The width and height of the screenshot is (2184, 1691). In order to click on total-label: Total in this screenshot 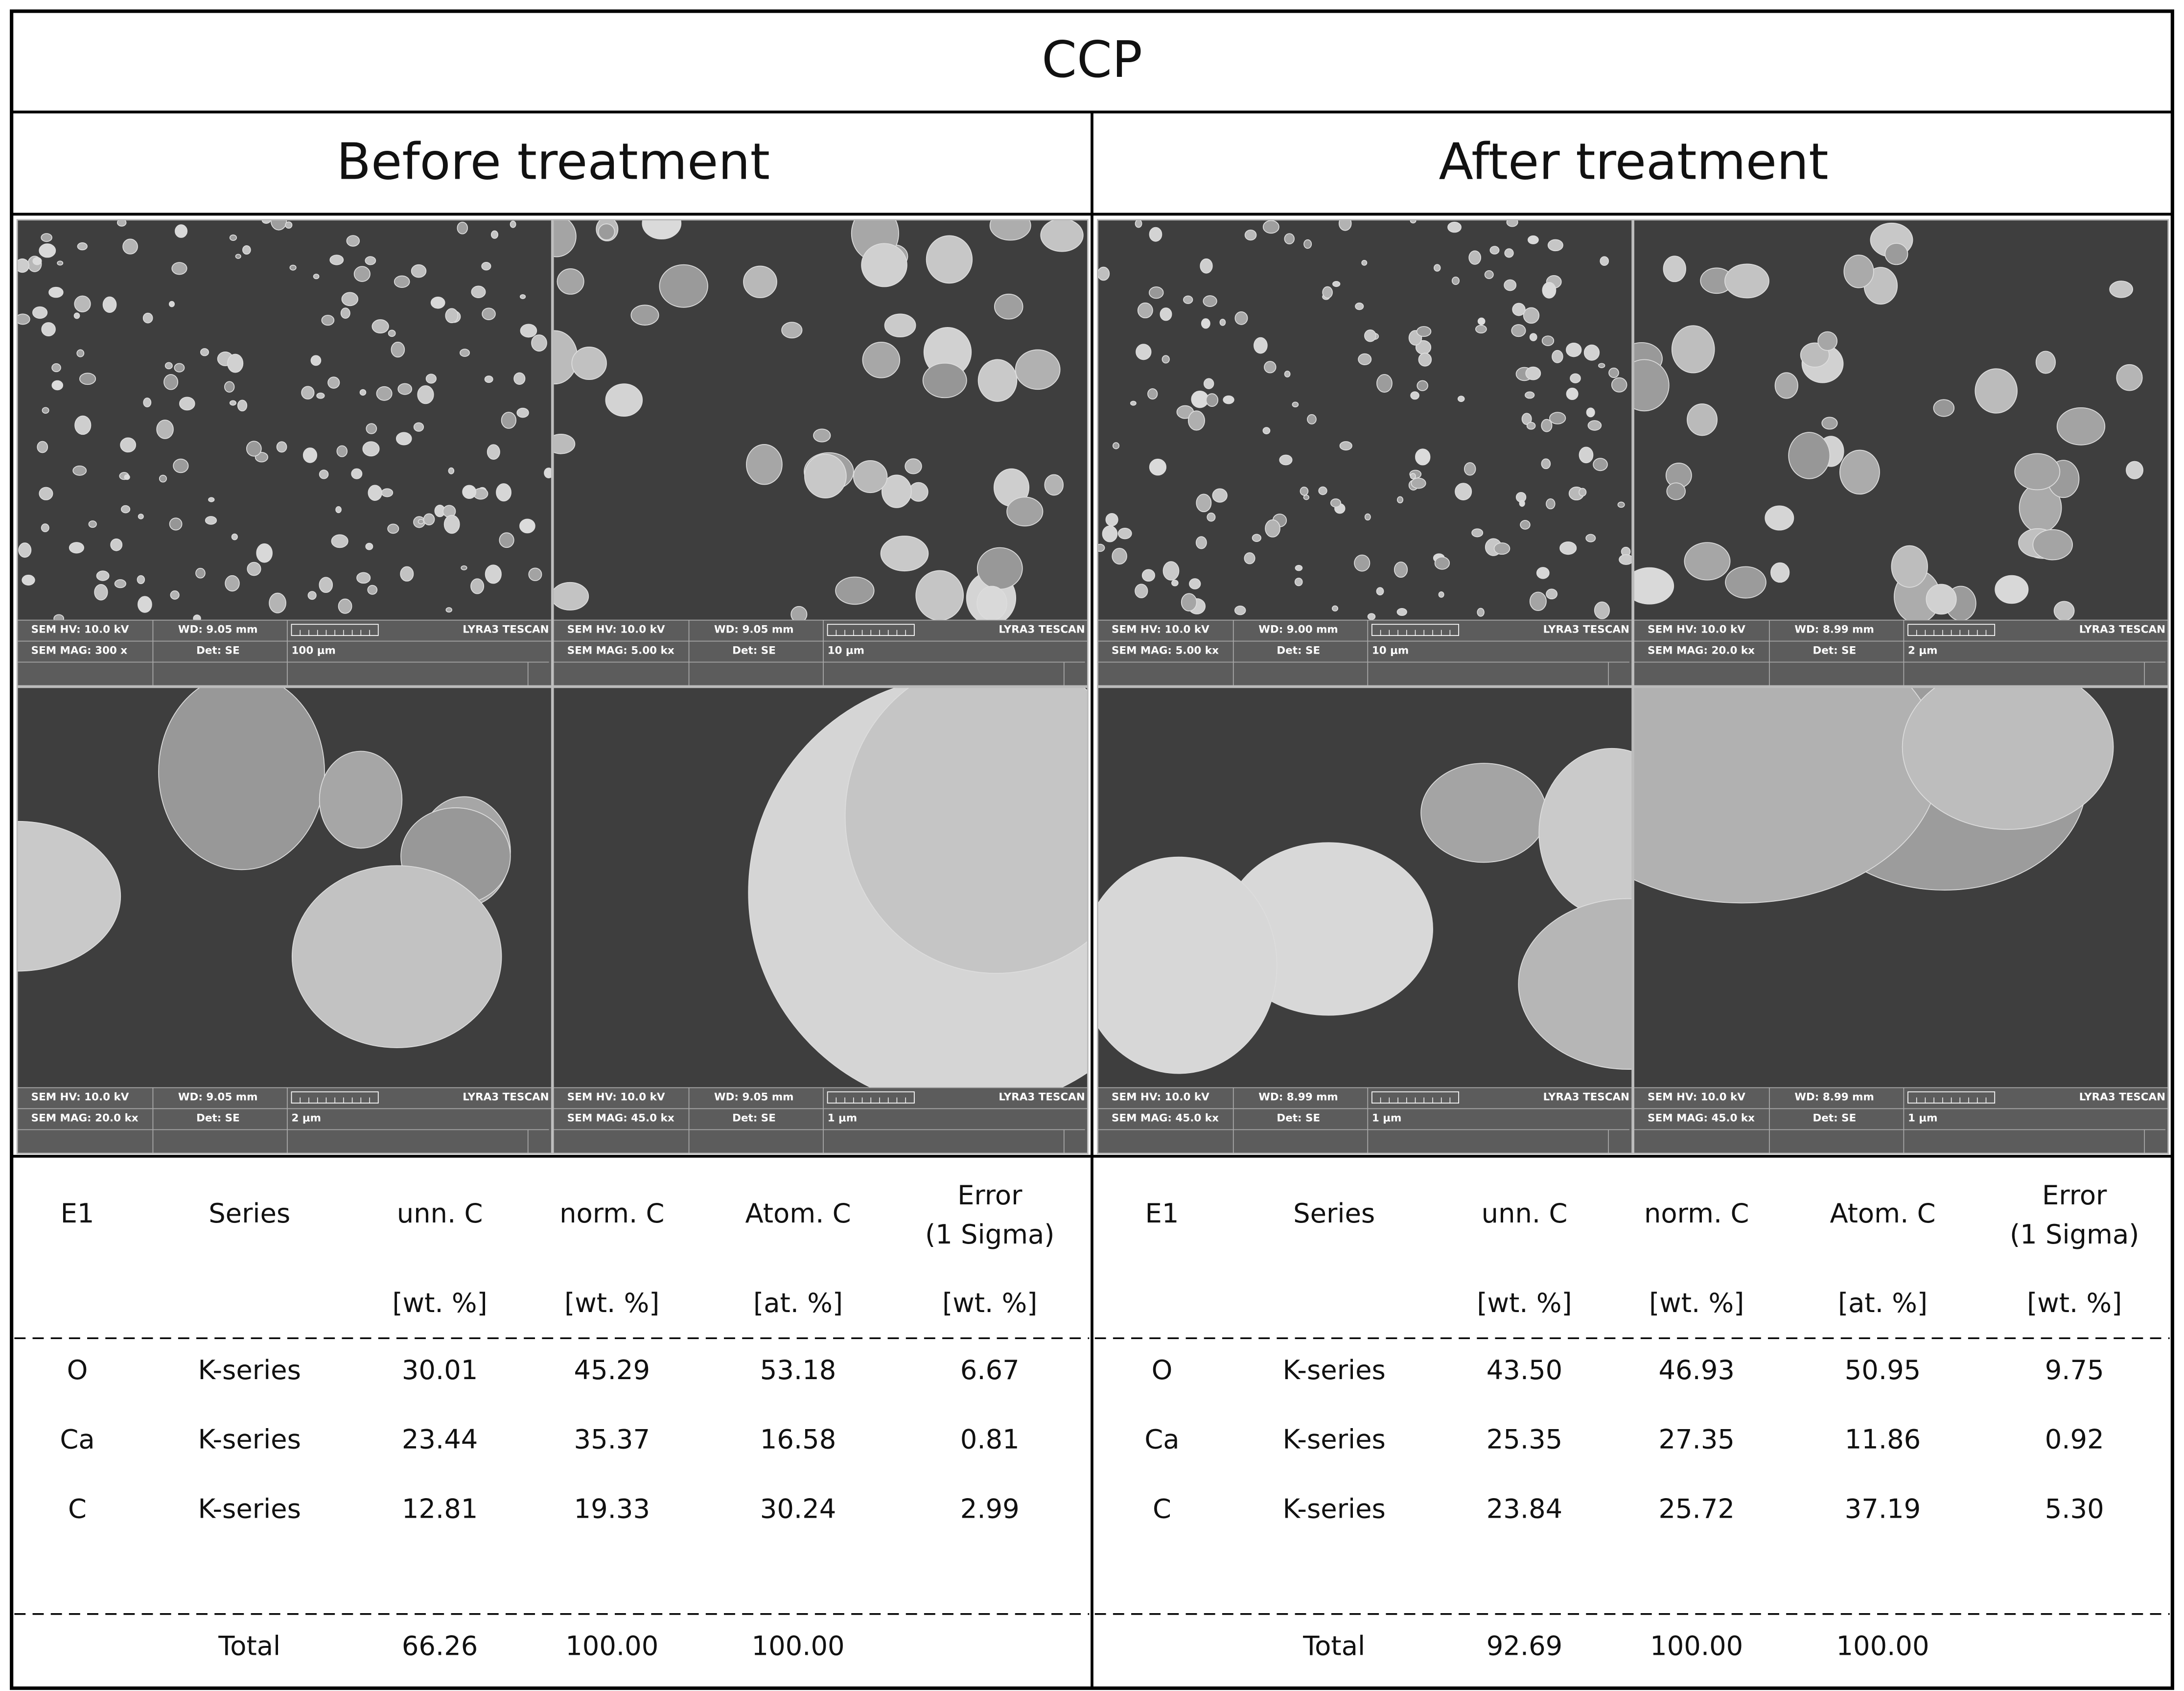, I will do `click(1333, 1645)`.